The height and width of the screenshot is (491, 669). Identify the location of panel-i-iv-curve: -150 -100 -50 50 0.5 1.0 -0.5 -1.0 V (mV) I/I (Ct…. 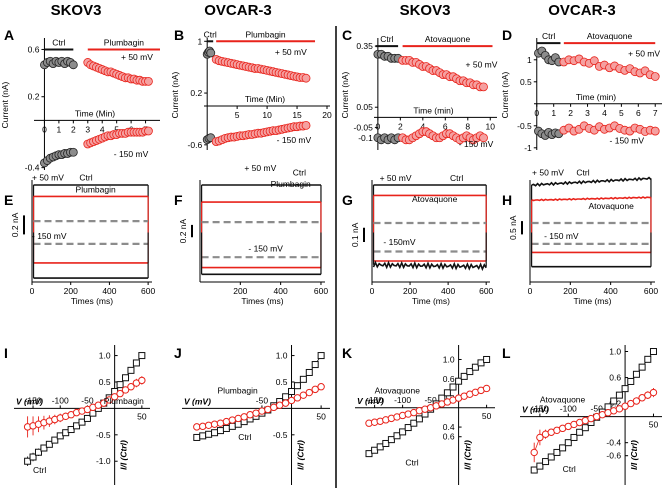
(82, 415).